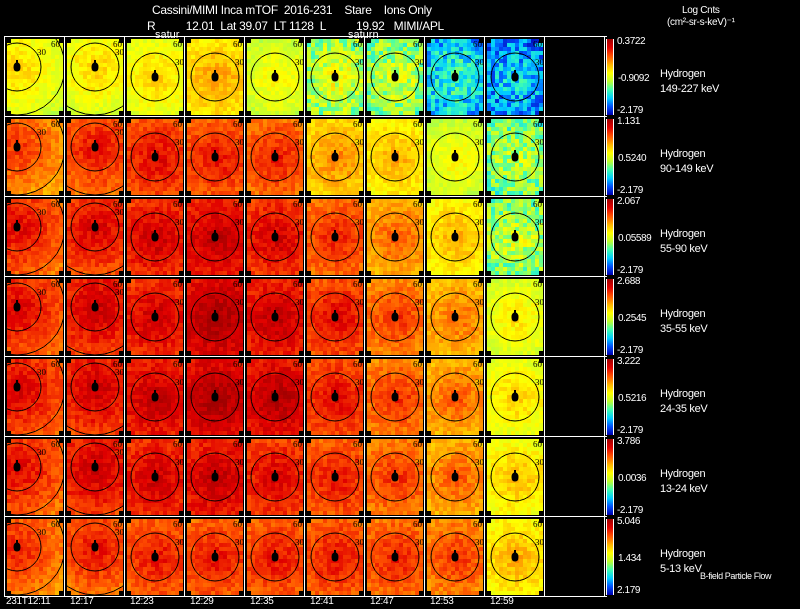 The width and height of the screenshot is (800, 609). Describe the element at coordinates (687, 169) in the screenshot. I see `energy-label: 90-149 keV` at that location.